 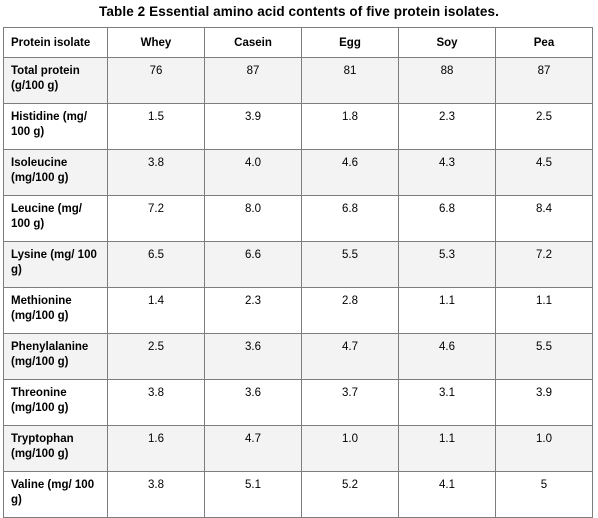 What do you see at coordinates (350, 218) in the screenshot?
I see `cell-egg: 6.8` at bounding box center [350, 218].